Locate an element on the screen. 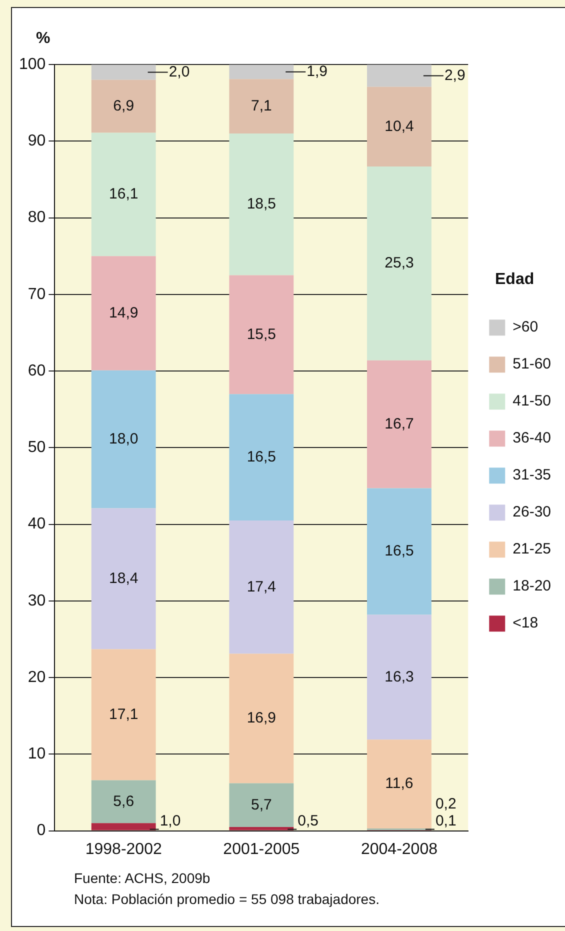 The width and height of the screenshot is (565, 931). legend-label: >60 is located at coordinates (525, 327).